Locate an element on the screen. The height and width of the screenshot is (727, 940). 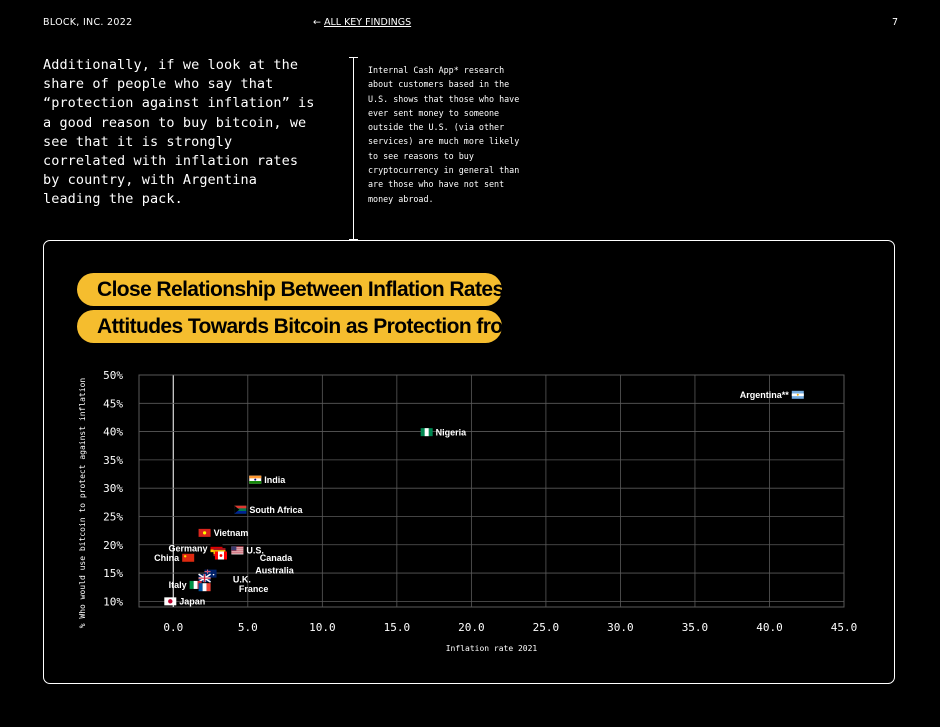
x-tick-label: 40.0 is located at coordinates (769, 627).